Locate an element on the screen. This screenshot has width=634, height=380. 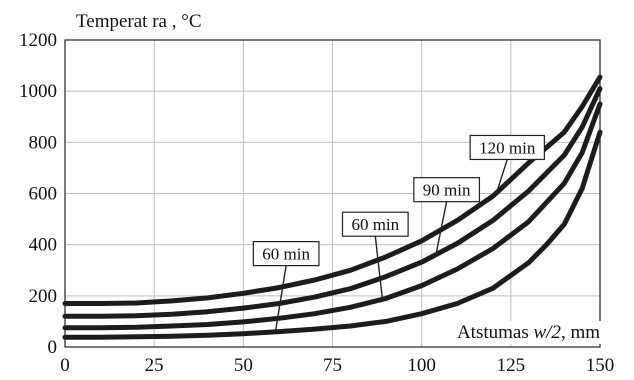
y-tick-label: 1000 is located at coordinates (38, 91).